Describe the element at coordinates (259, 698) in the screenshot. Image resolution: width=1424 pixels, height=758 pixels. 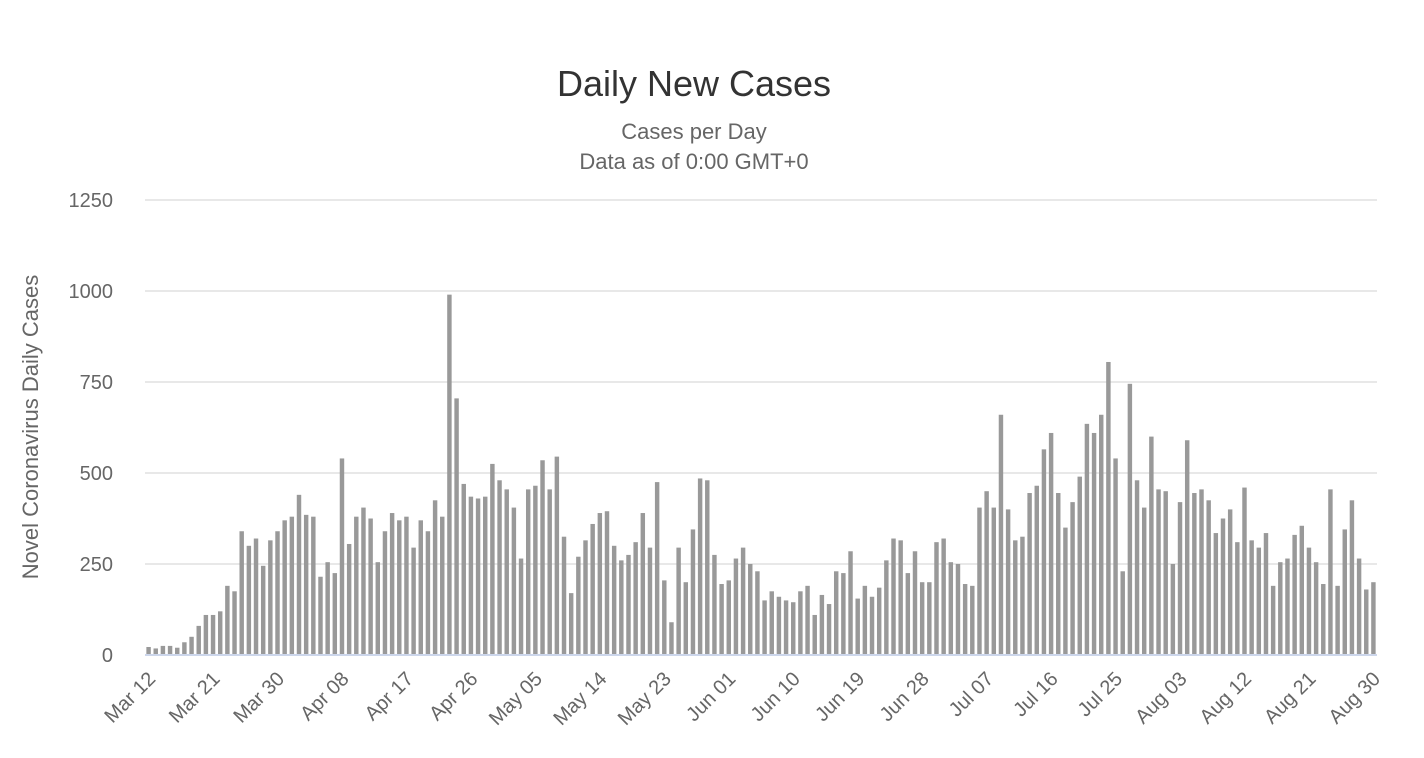
I see `x-tick-label: Mar 30` at that location.